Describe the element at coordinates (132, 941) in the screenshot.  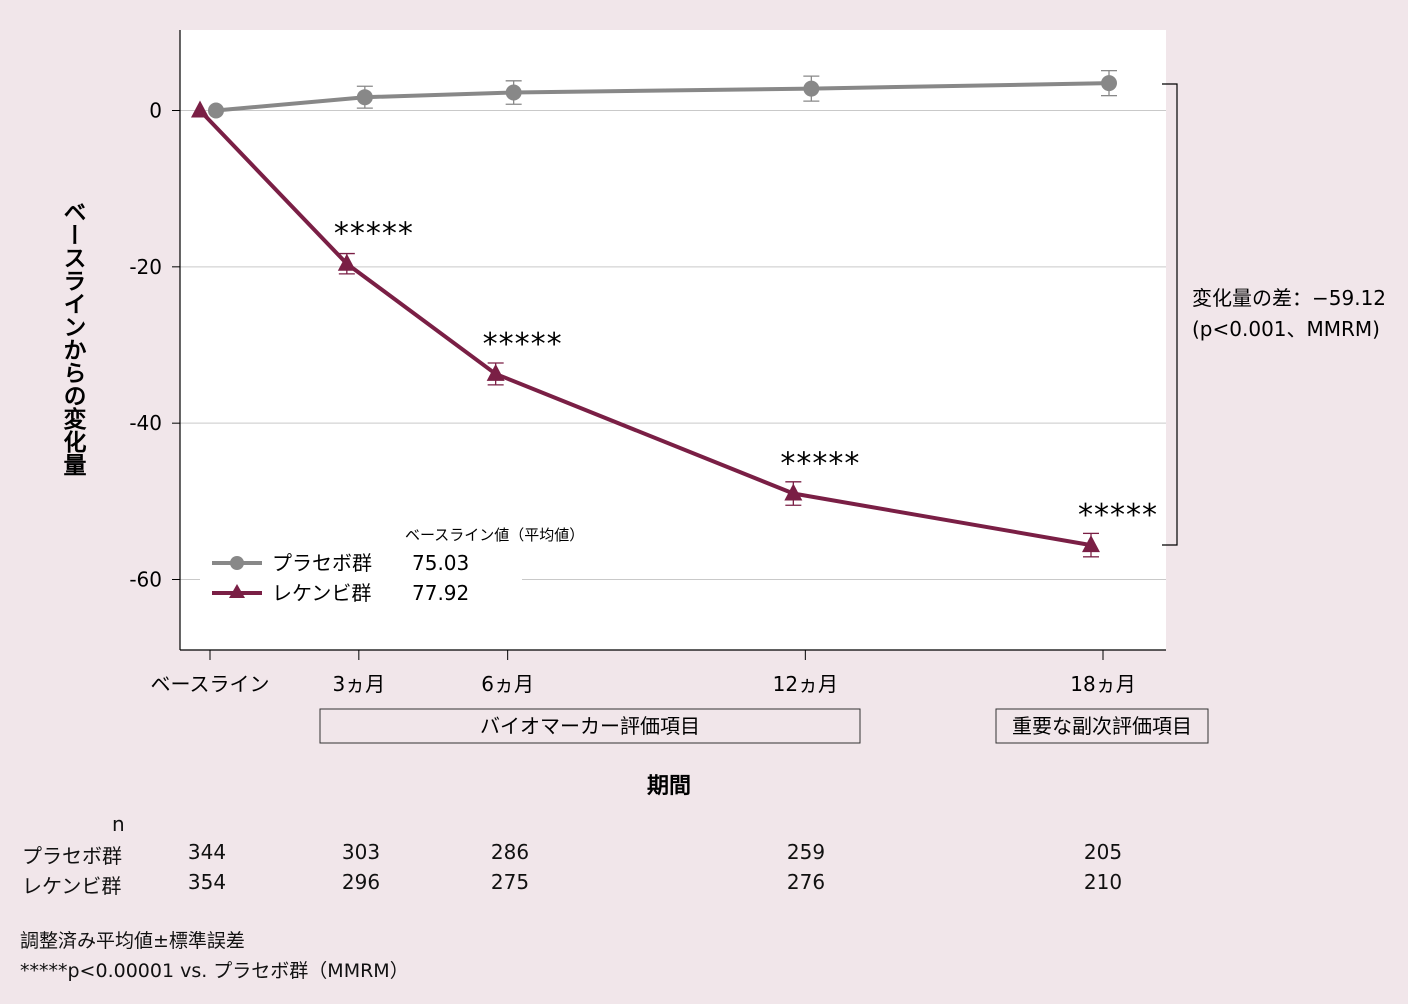
I see `footnote-adjusted-mean: 調整済み平均値±標準誤差` at that location.